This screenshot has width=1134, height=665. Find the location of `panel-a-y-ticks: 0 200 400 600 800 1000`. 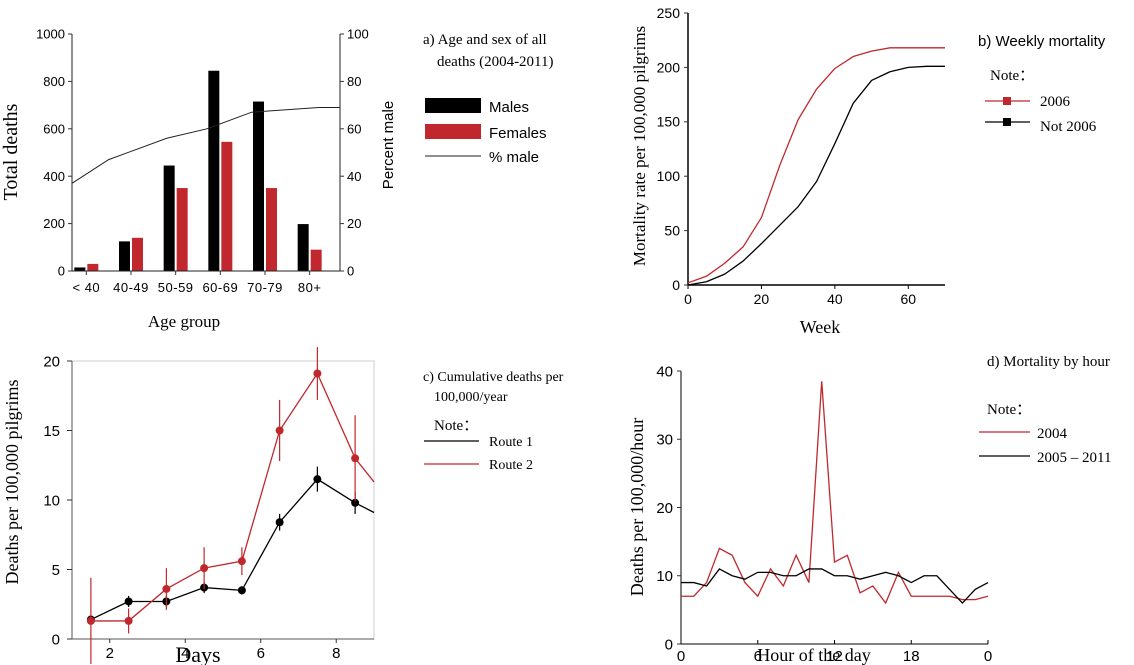

panel-a-y-ticks: 0 200 400 600 800 1000 is located at coordinates (54, 153).